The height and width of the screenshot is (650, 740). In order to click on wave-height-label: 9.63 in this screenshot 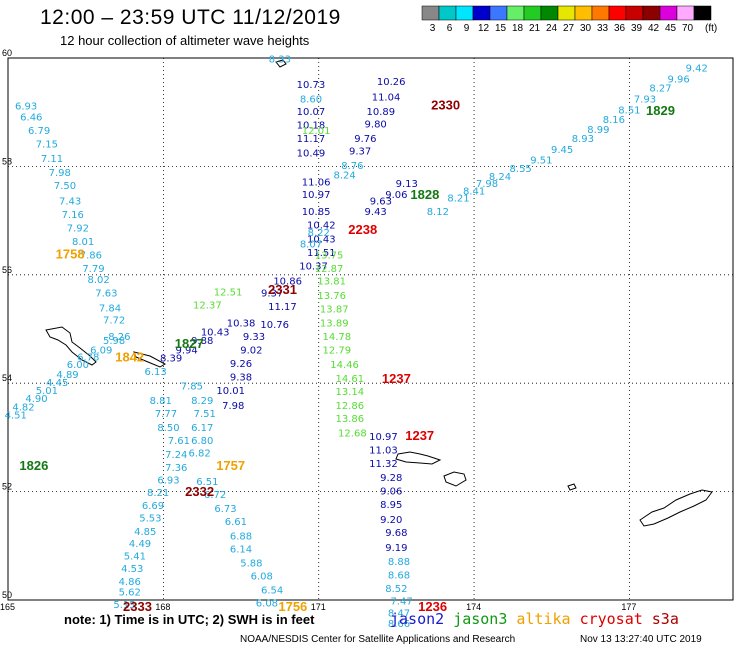, I will do `click(381, 201)`.